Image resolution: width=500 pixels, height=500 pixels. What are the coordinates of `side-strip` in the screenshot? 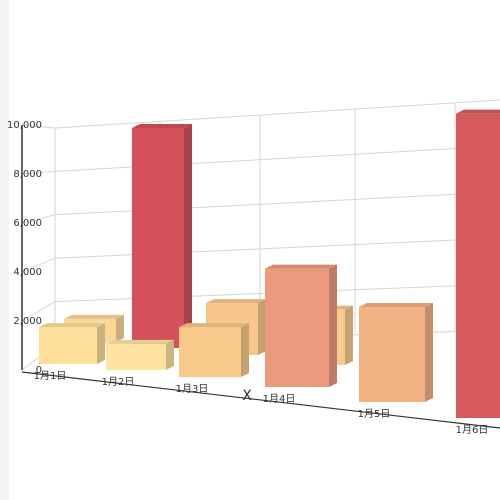 It's located at (4, 250).